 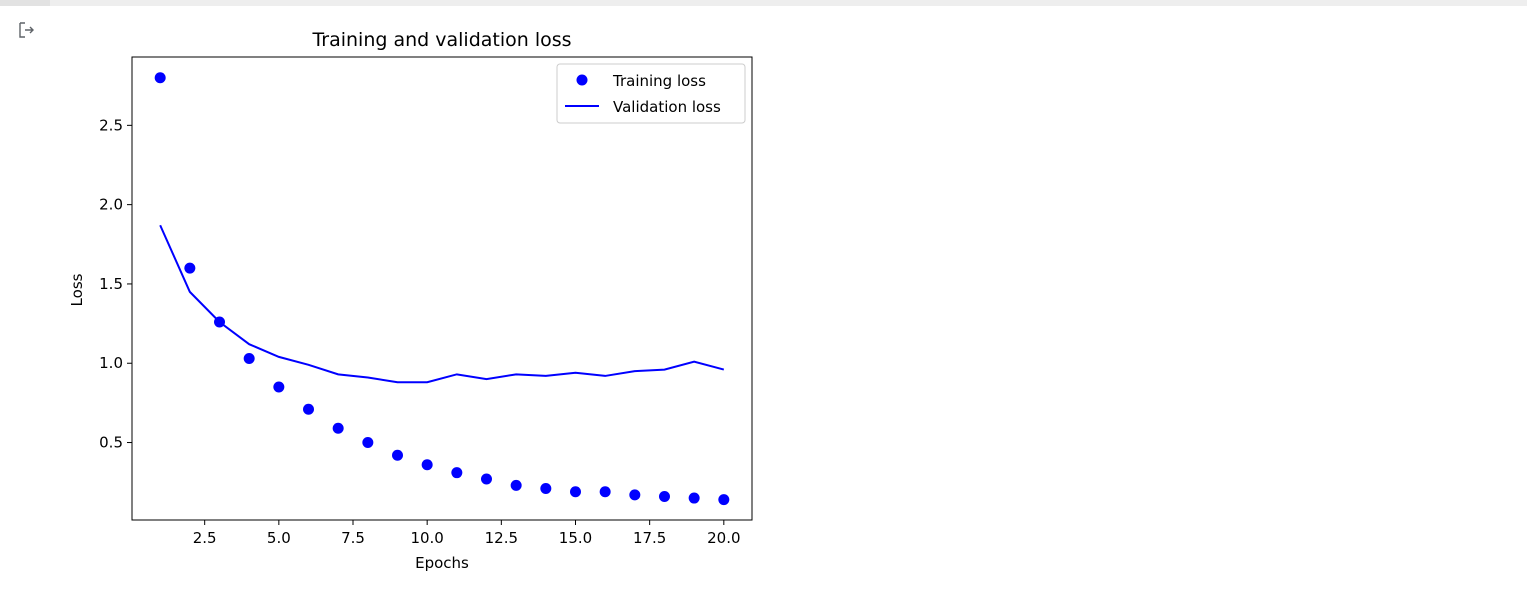 What do you see at coordinates (426, 538) in the screenshot?
I see `x-tick-label: 10.0` at bounding box center [426, 538].